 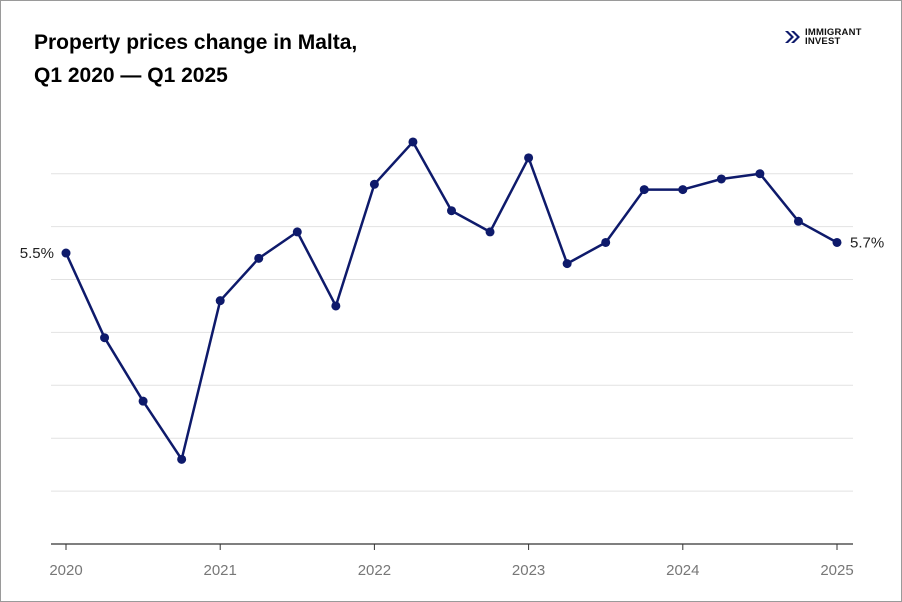 I want to click on data-label: 5.7%, so click(x=867, y=242).